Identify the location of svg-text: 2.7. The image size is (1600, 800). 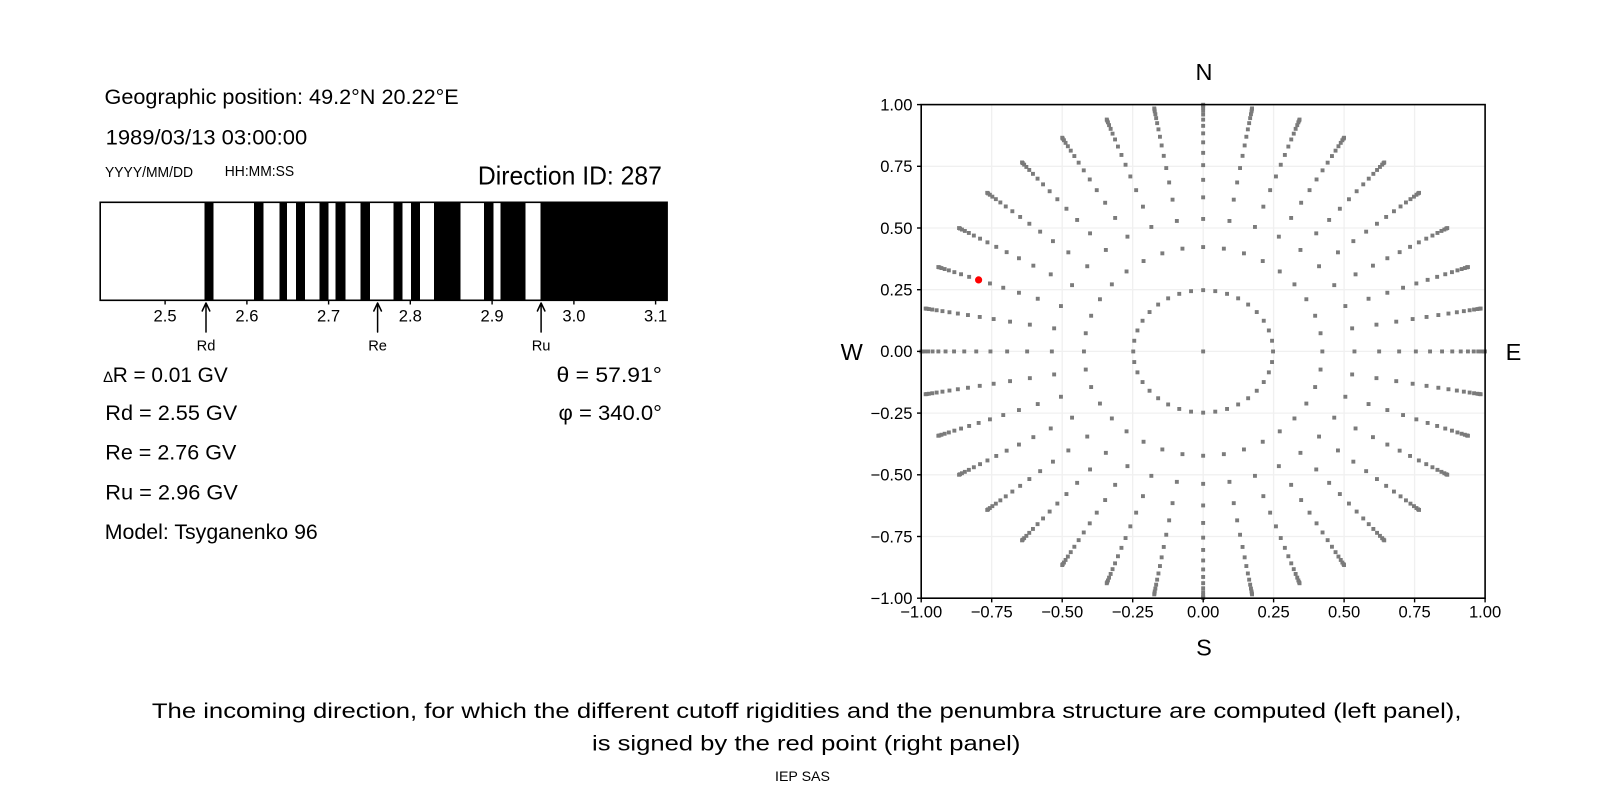
(328, 315).